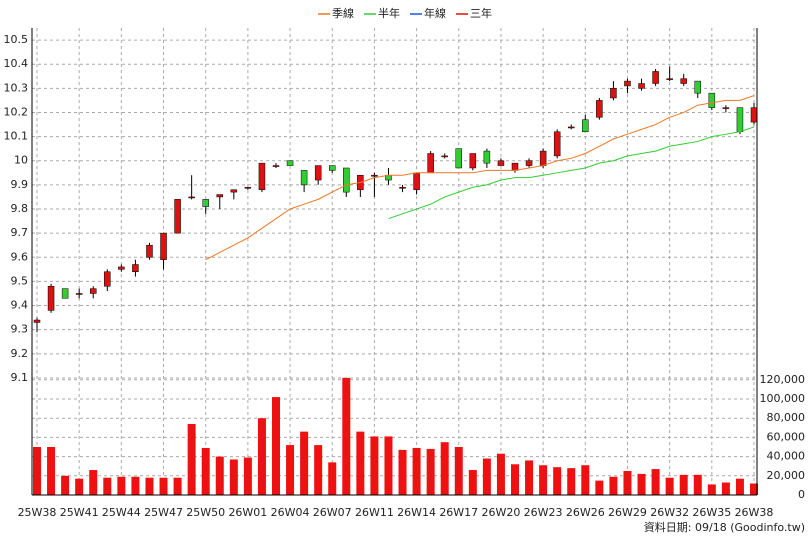 This screenshot has height=544, width=808. What do you see at coordinates (20, 353) in the screenshot?
I see `y-tick-label: 9.2` at bounding box center [20, 353].